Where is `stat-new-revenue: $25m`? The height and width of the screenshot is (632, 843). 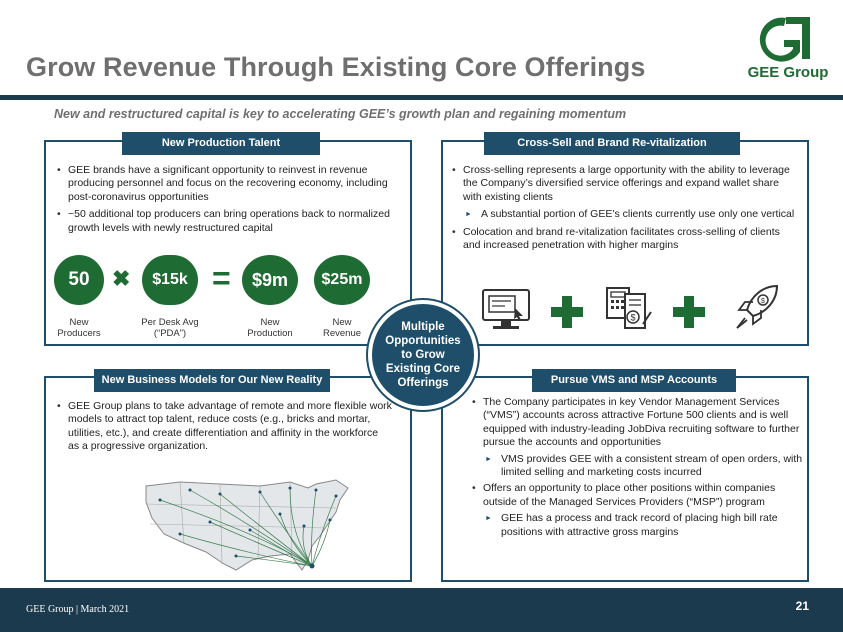 stat-new-revenue: $25m is located at coordinates (342, 280).